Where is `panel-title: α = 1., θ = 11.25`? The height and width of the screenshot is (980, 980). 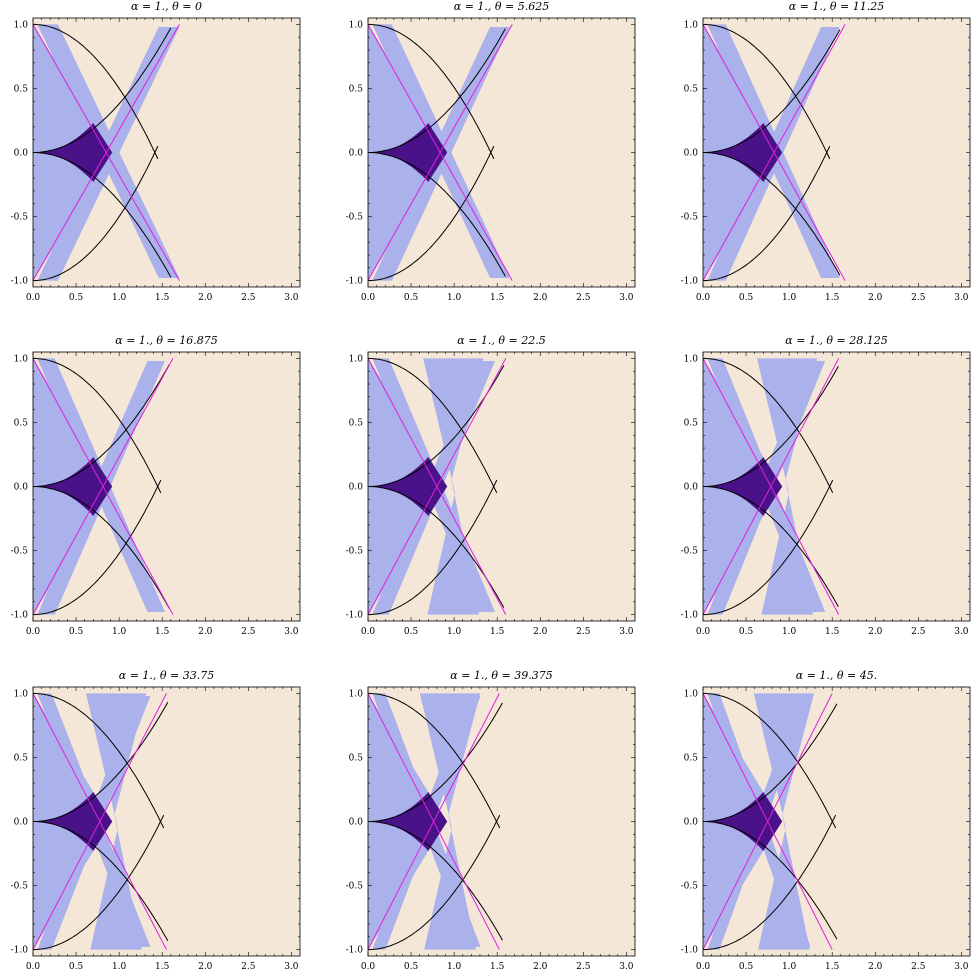 panel-title: α = 1., θ = 11.25 is located at coordinates (836, 6).